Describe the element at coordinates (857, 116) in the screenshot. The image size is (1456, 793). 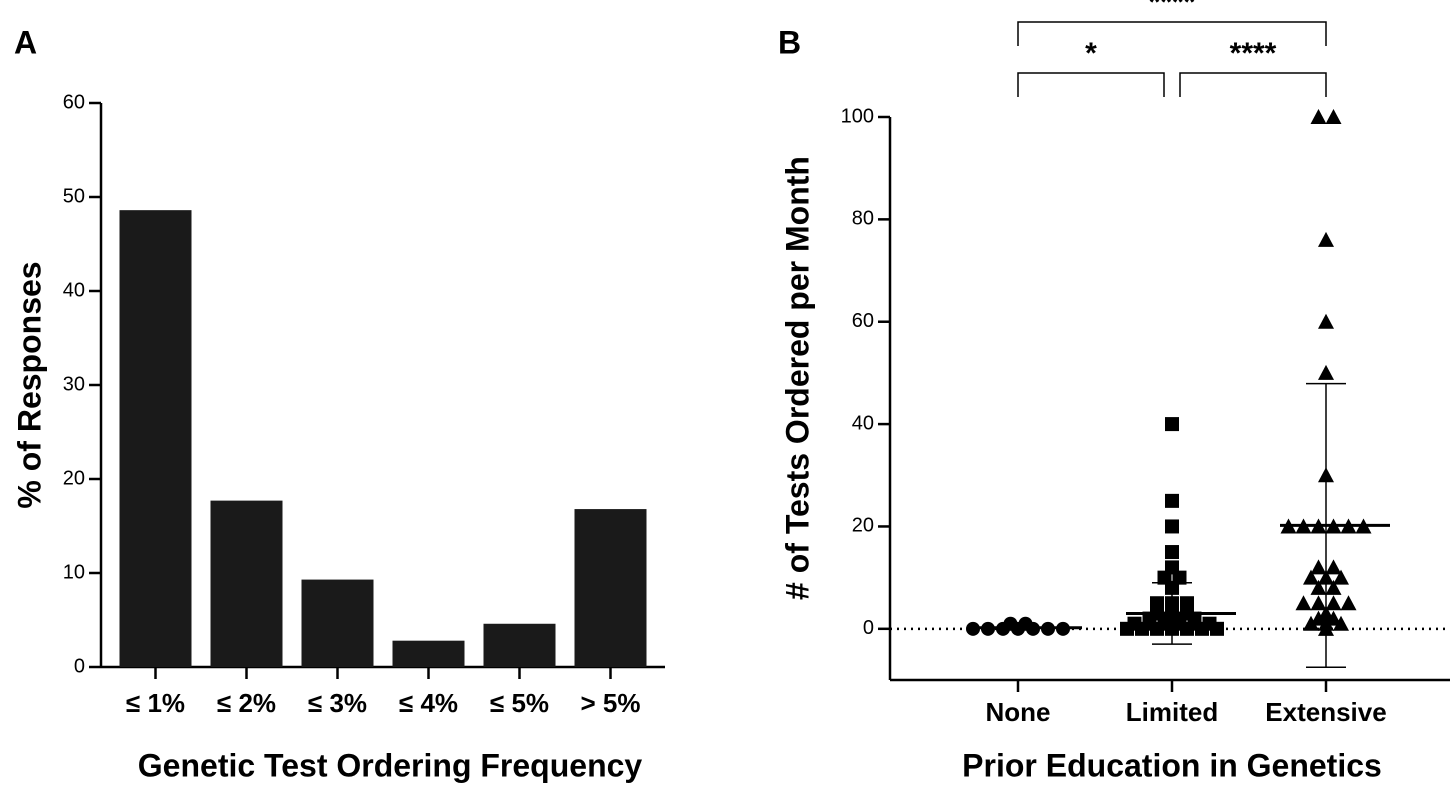
I see `y-tick-label: 100` at that location.